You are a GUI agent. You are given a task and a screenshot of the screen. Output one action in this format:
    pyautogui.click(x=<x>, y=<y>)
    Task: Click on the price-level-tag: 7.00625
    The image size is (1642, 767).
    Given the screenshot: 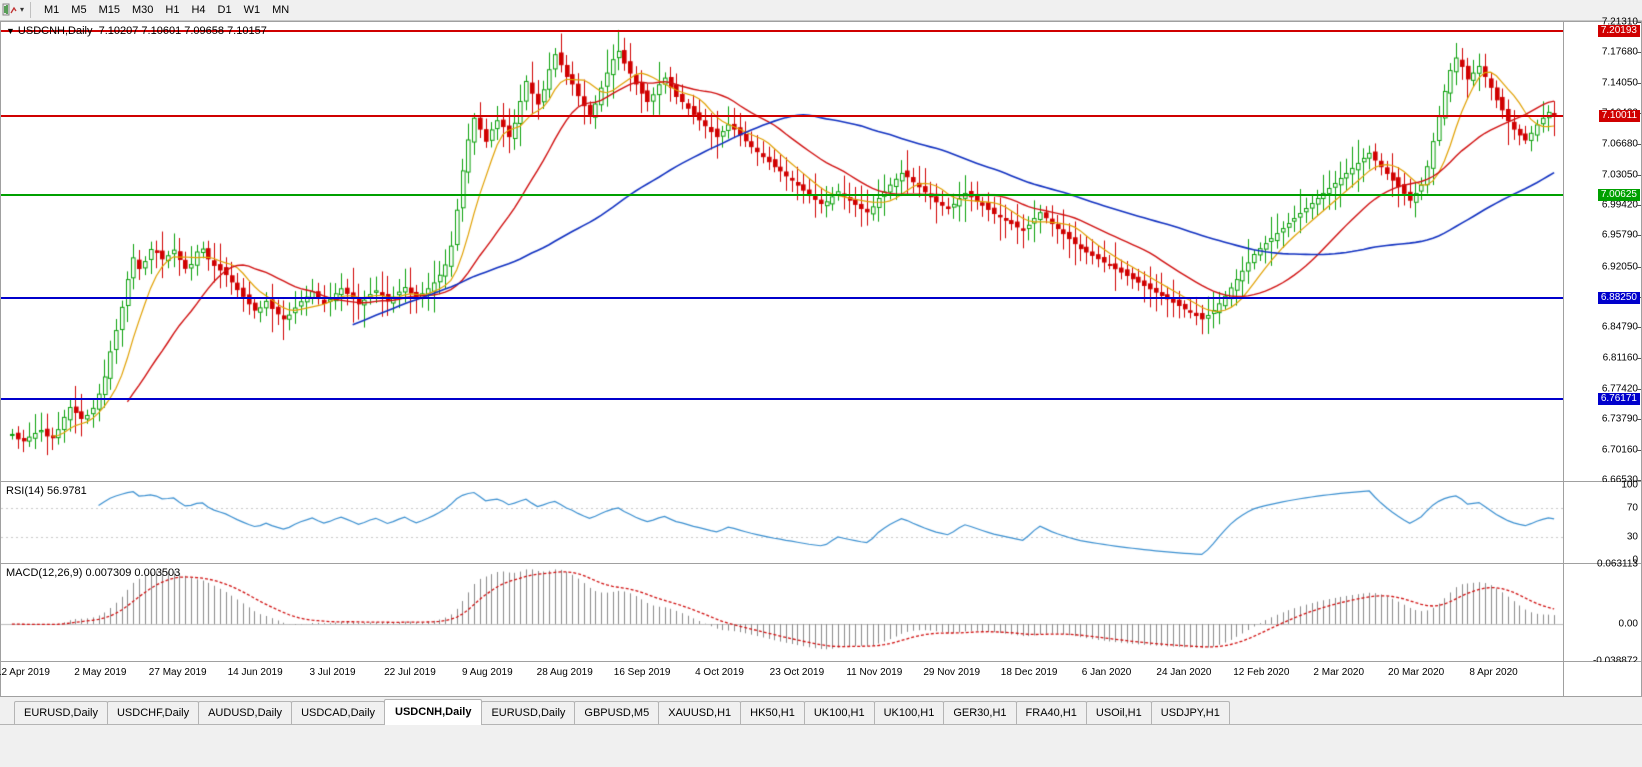 What is the action you would take?
    pyautogui.click(x=1618, y=194)
    